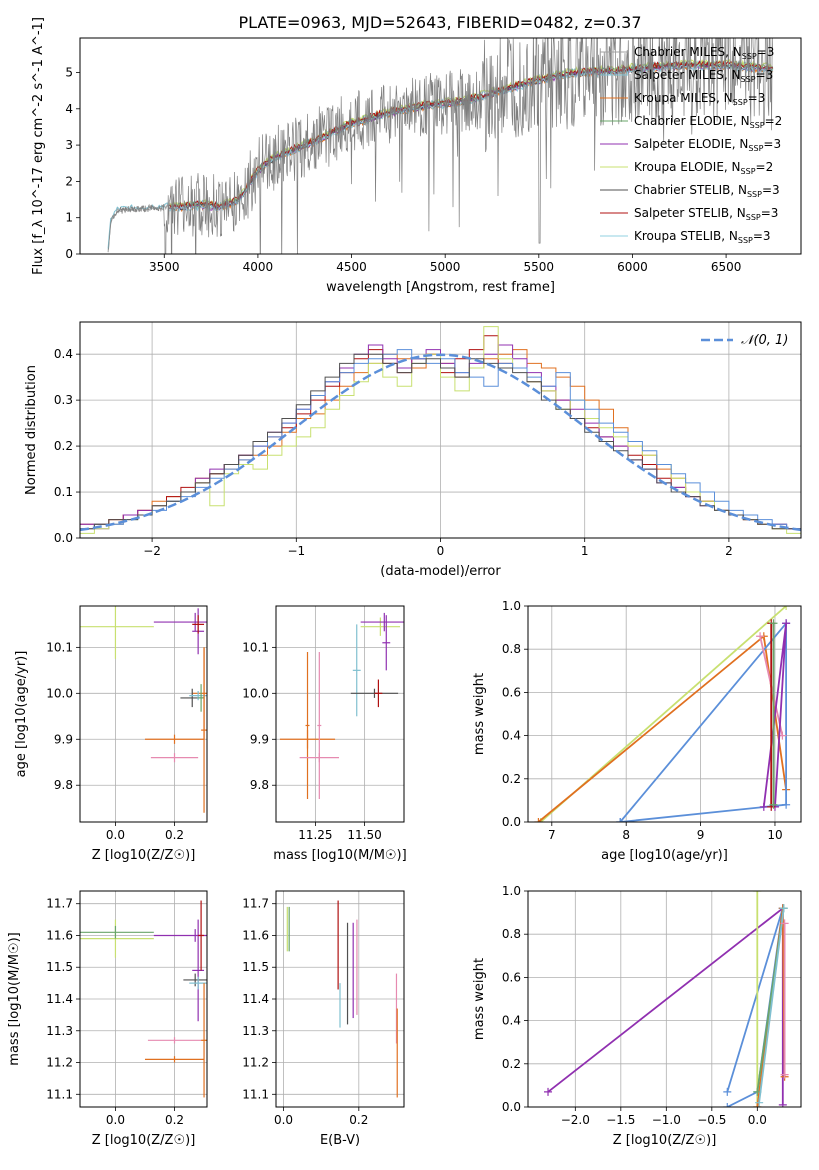 Image resolution: width=819 pixels, height=1170 pixels. I want to click on x-tick-label: 11.25, so click(315, 835).